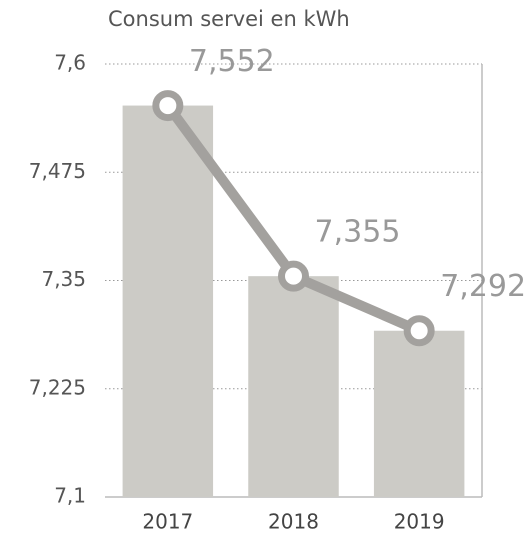 Image resolution: width=526 pixels, height=536 pixels. Describe the element at coordinates (232, 61) in the screenshot. I see `value-label: 7,552` at that location.